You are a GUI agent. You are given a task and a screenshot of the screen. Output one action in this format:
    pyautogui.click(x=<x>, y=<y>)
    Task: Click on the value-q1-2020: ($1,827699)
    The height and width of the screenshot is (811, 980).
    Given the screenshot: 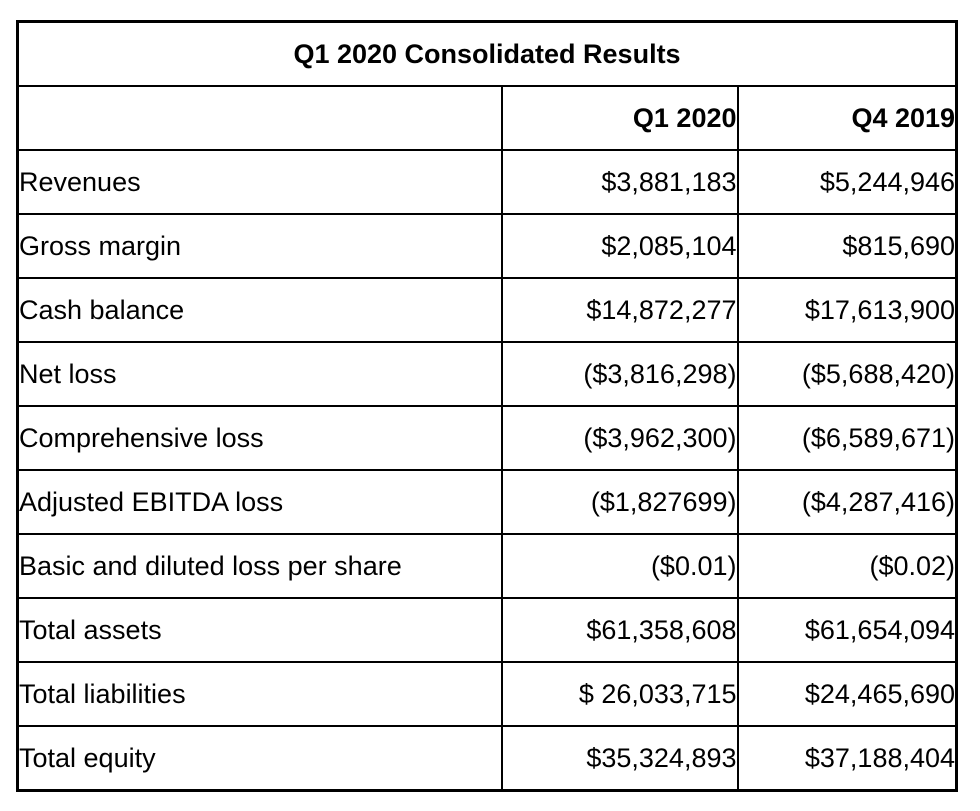 What is the action you would take?
    pyautogui.click(x=619, y=502)
    